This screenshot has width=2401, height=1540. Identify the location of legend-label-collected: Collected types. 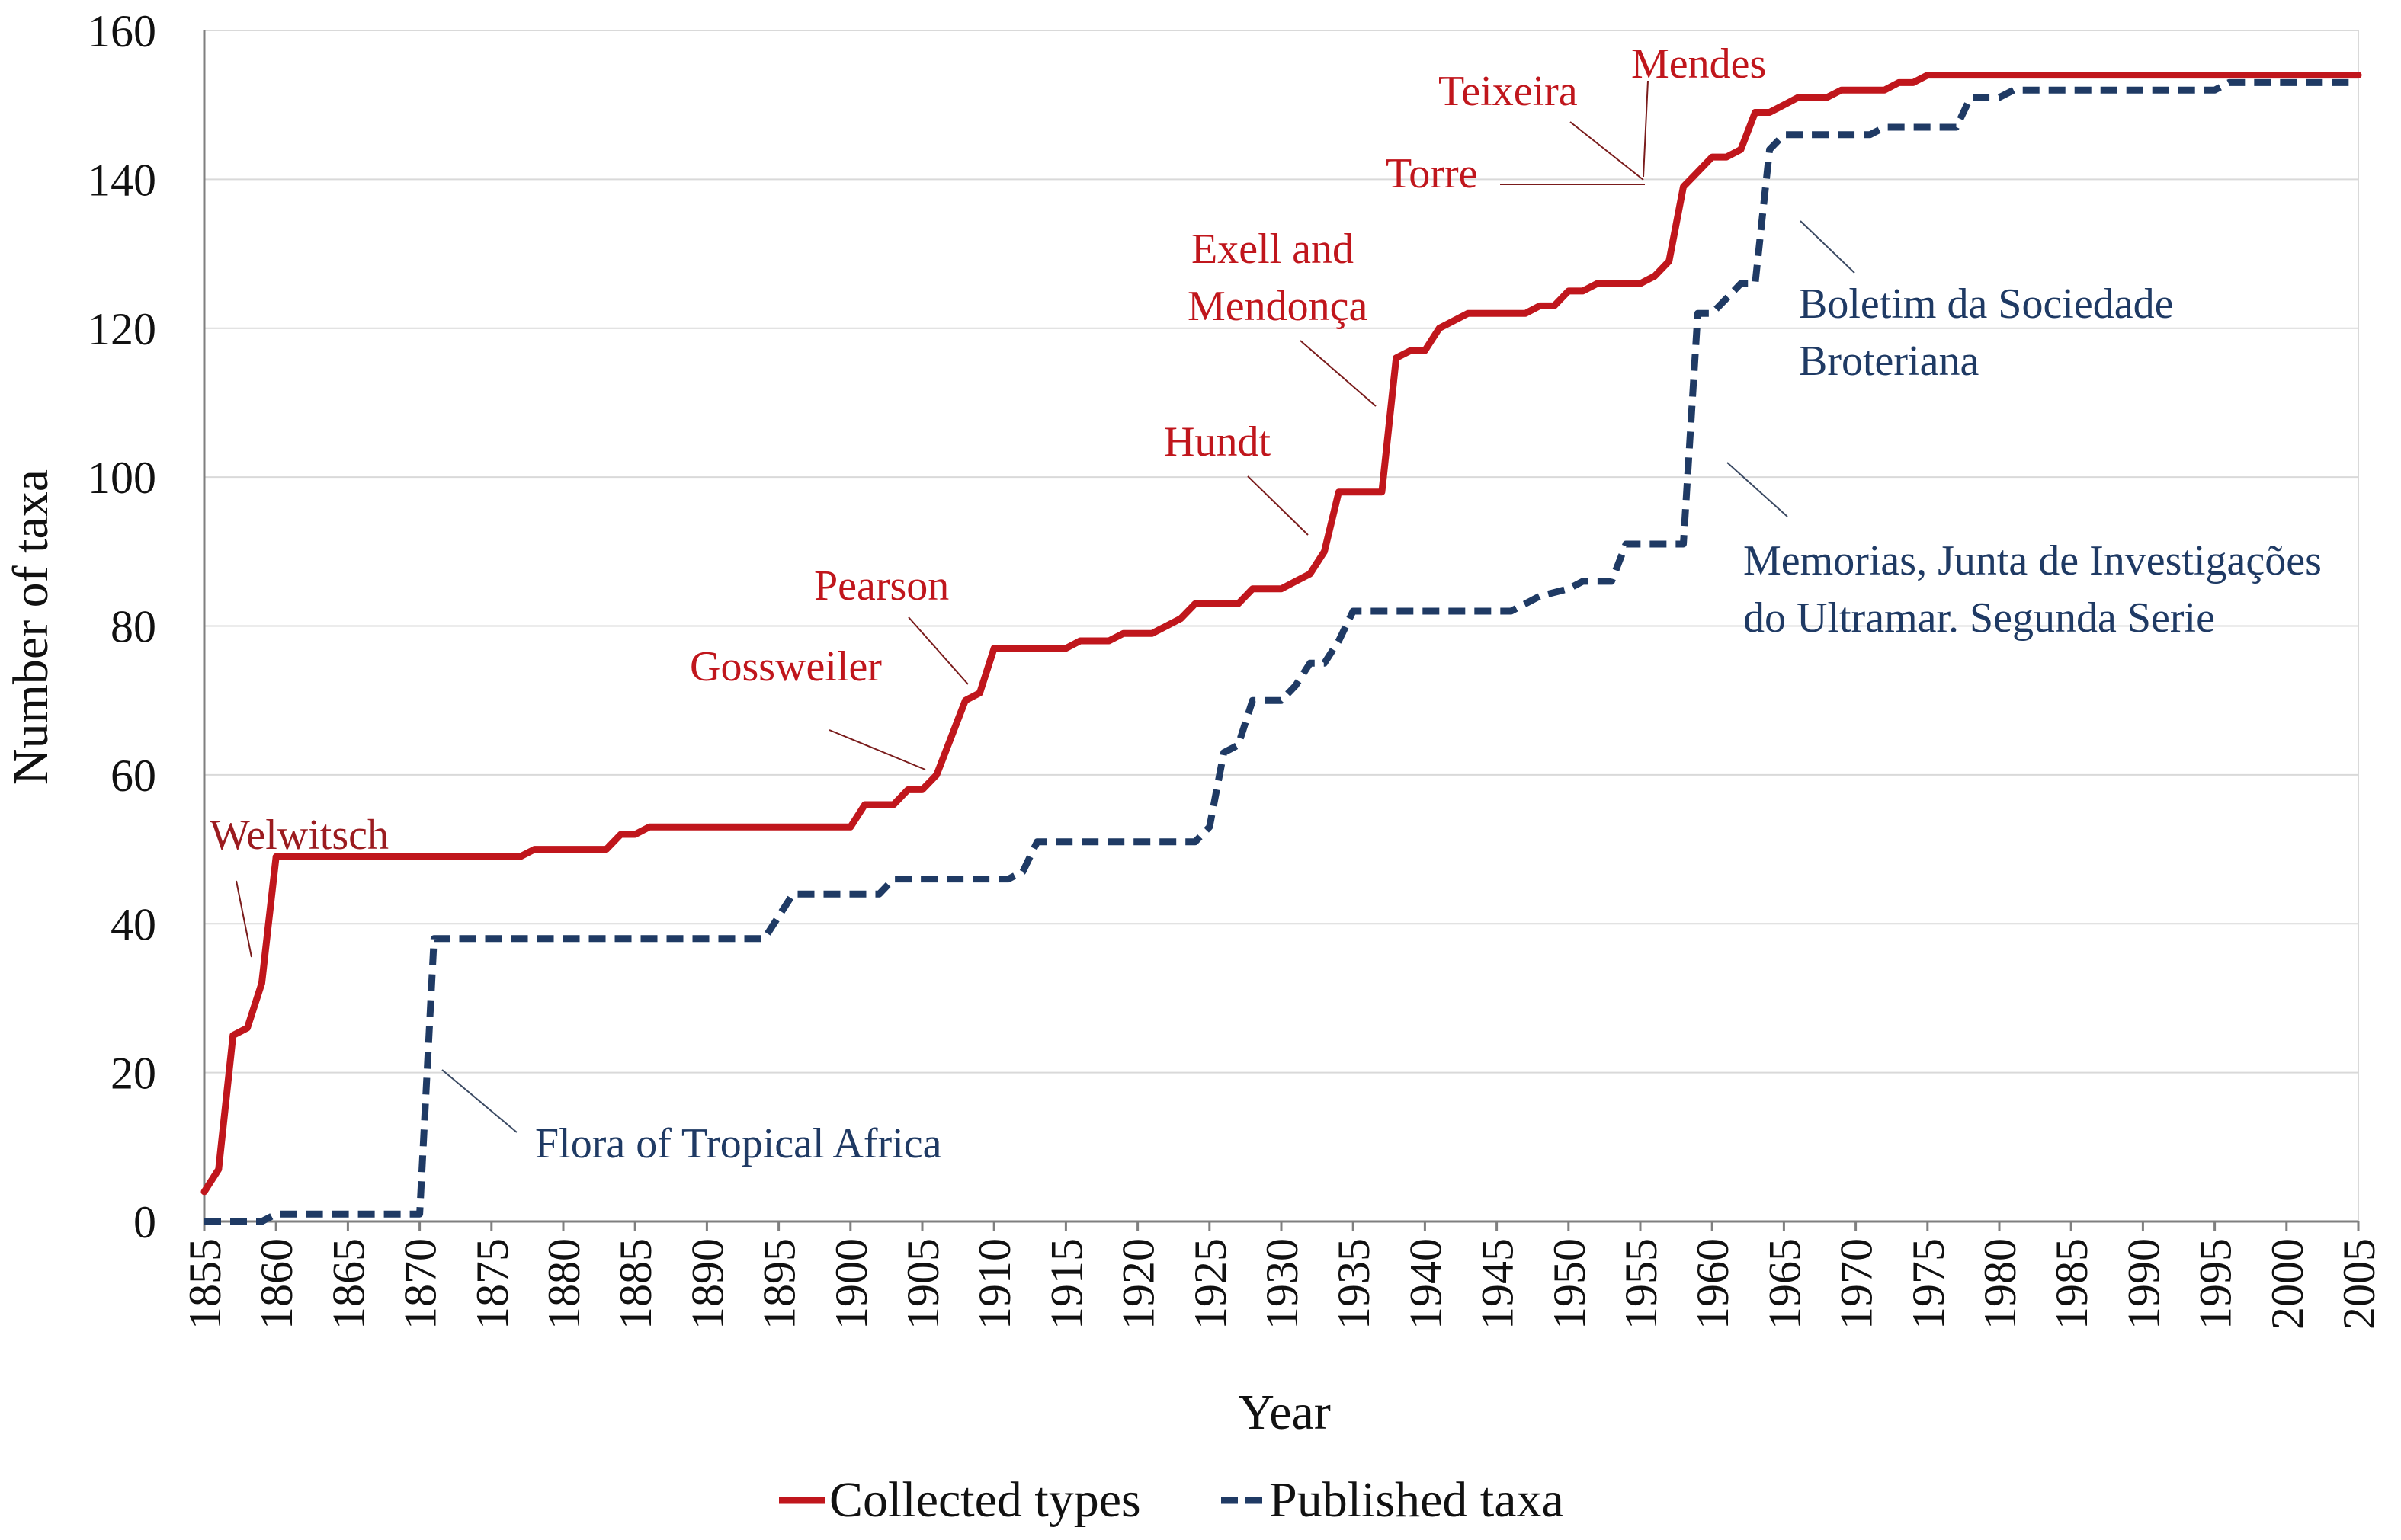
(985, 1500).